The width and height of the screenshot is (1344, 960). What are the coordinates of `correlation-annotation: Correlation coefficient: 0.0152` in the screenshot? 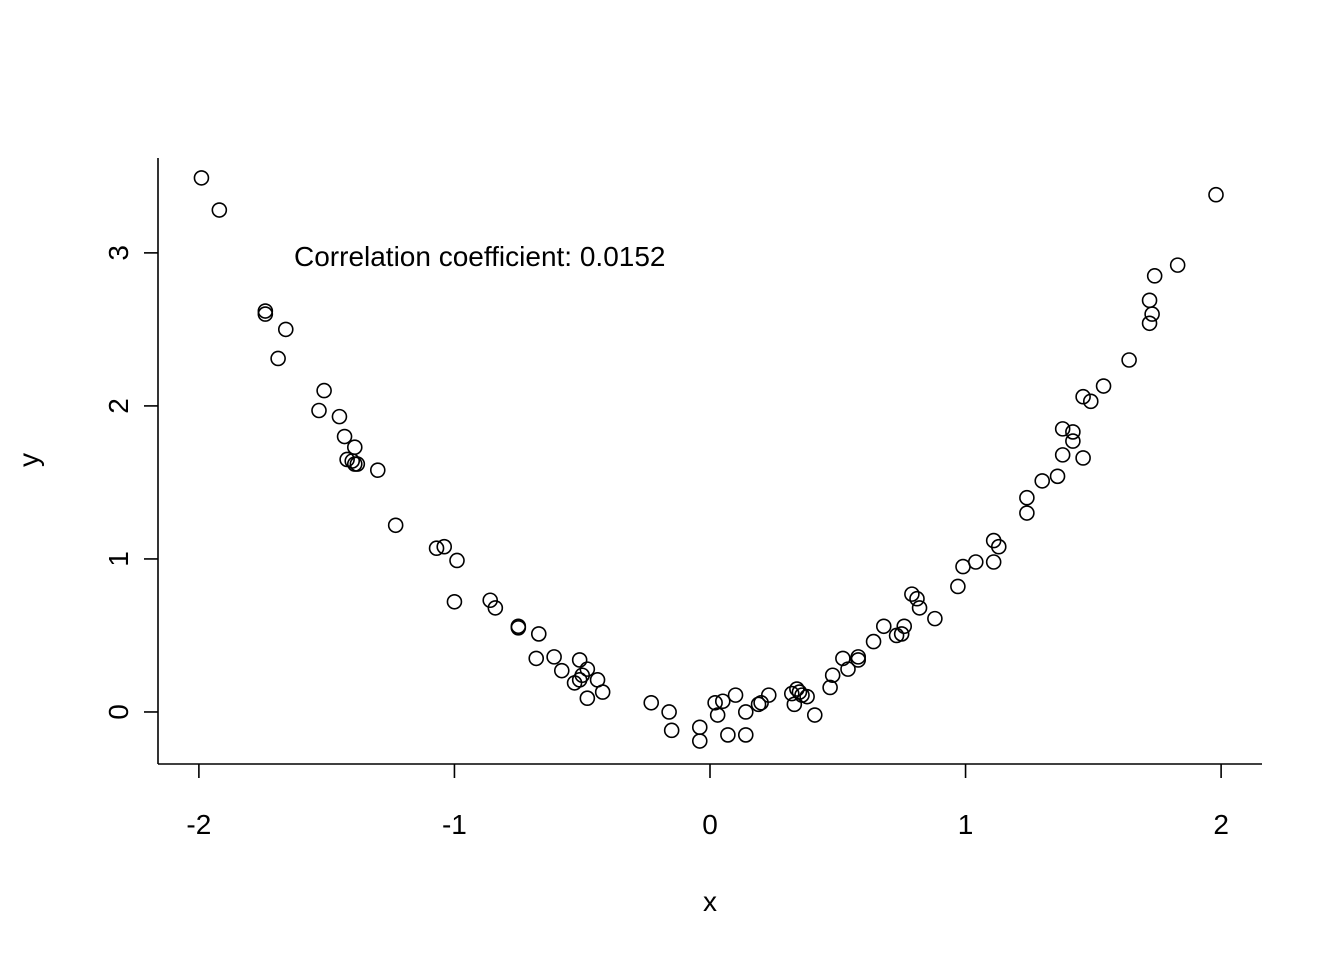 It's located at (480, 256).